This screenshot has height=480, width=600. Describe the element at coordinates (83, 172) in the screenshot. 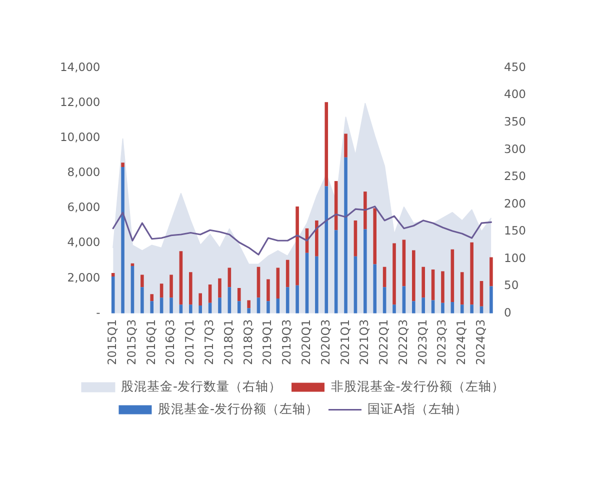

I see `y-tick-label: 8,000` at that location.